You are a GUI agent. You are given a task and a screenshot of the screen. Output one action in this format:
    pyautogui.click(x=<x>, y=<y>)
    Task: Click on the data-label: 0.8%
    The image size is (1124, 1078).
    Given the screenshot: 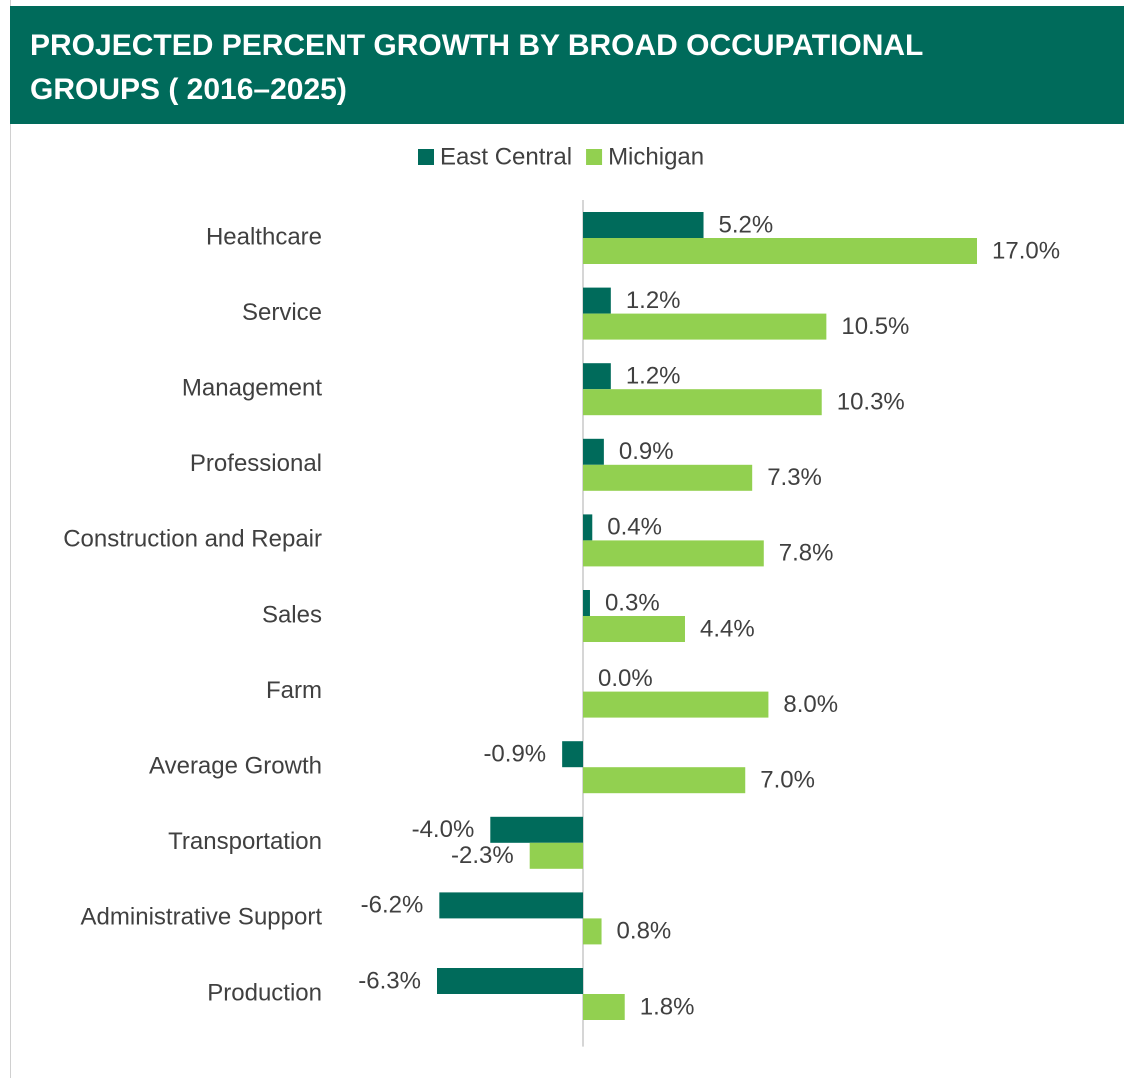 What is the action you would take?
    pyautogui.click(x=644, y=931)
    